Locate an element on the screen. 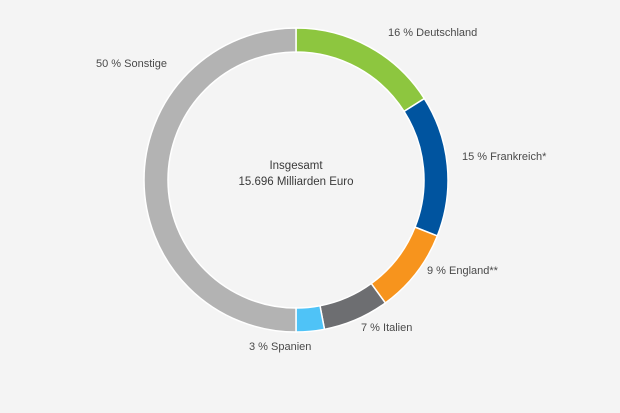  slice-label-1: 15 % Frankreich* is located at coordinates (504, 157).